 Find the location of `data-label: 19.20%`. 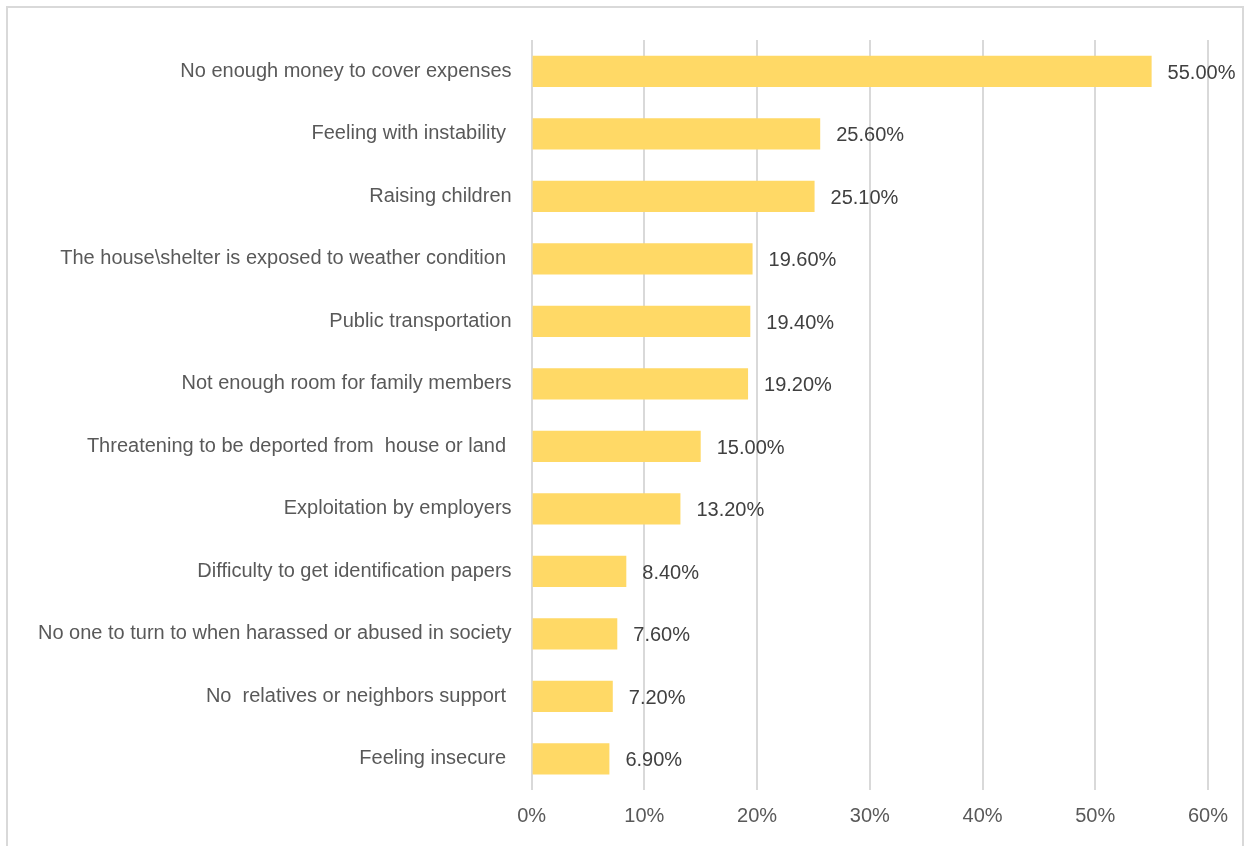

data-label: 19.20% is located at coordinates (798, 384).